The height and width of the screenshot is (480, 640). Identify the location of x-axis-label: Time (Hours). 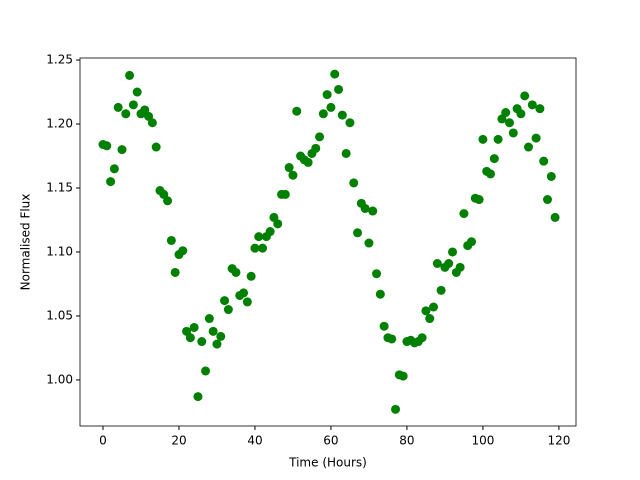
(327, 463).